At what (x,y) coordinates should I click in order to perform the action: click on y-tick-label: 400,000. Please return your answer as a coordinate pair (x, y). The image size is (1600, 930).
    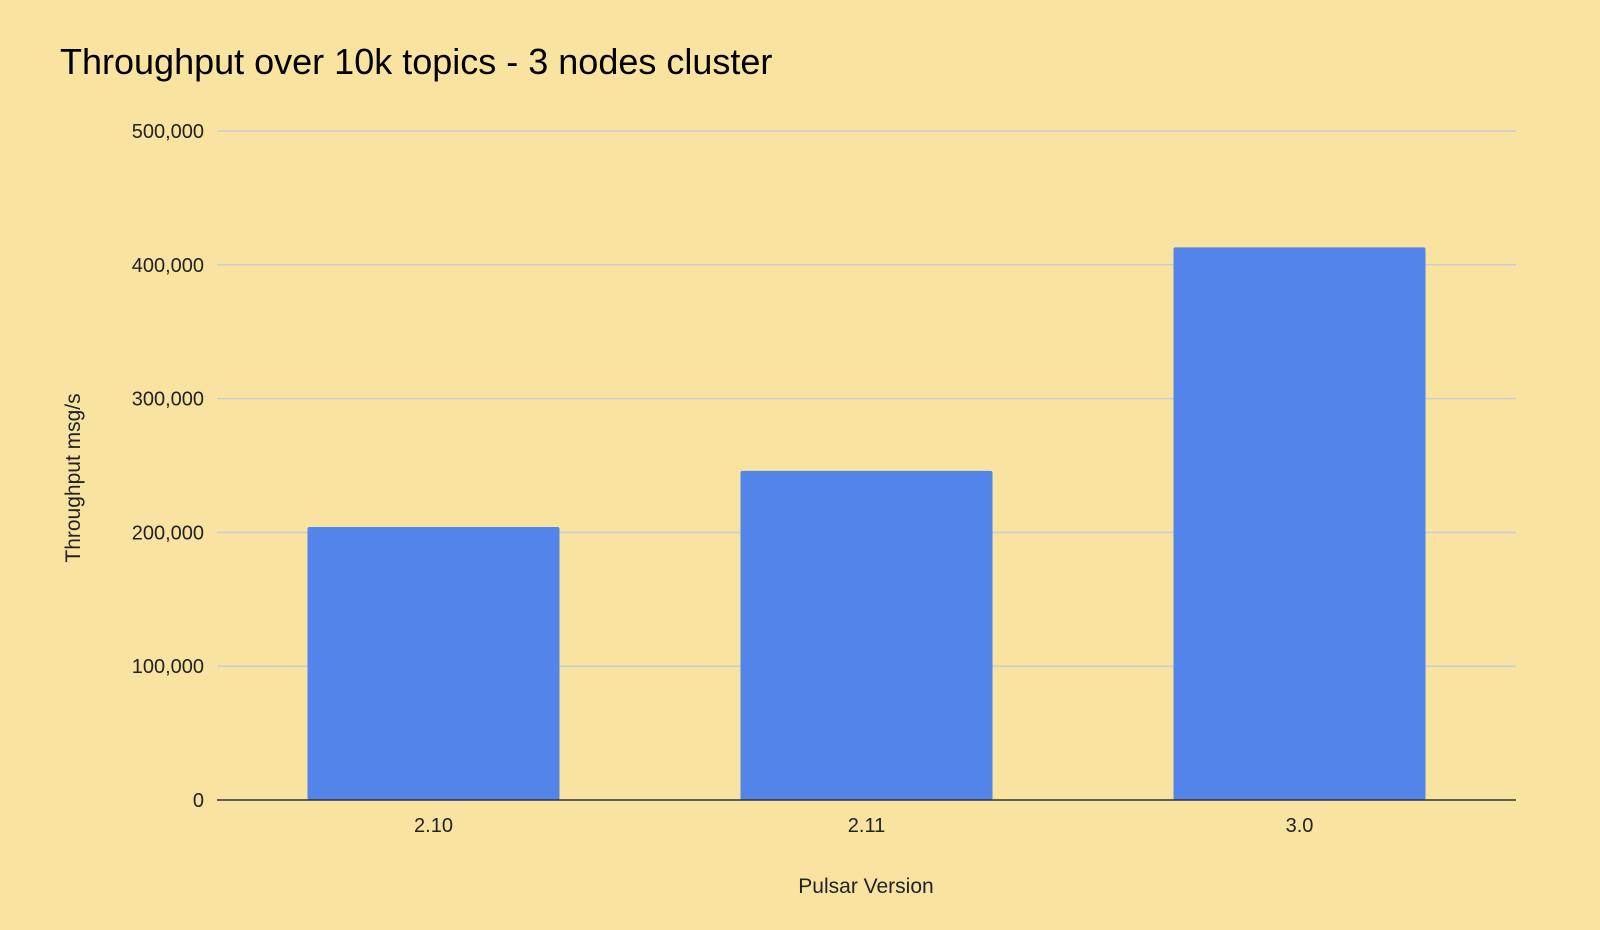
    Looking at the image, I should click on (168, 266).